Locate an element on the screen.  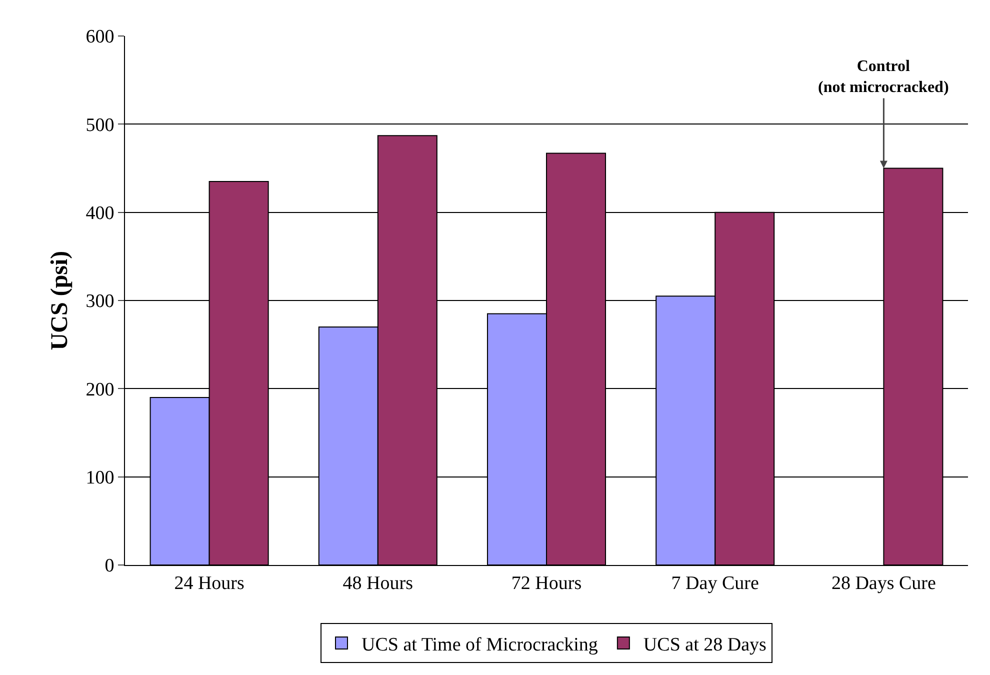
y-tick-label: 0 is located at coordinates (109, 566).